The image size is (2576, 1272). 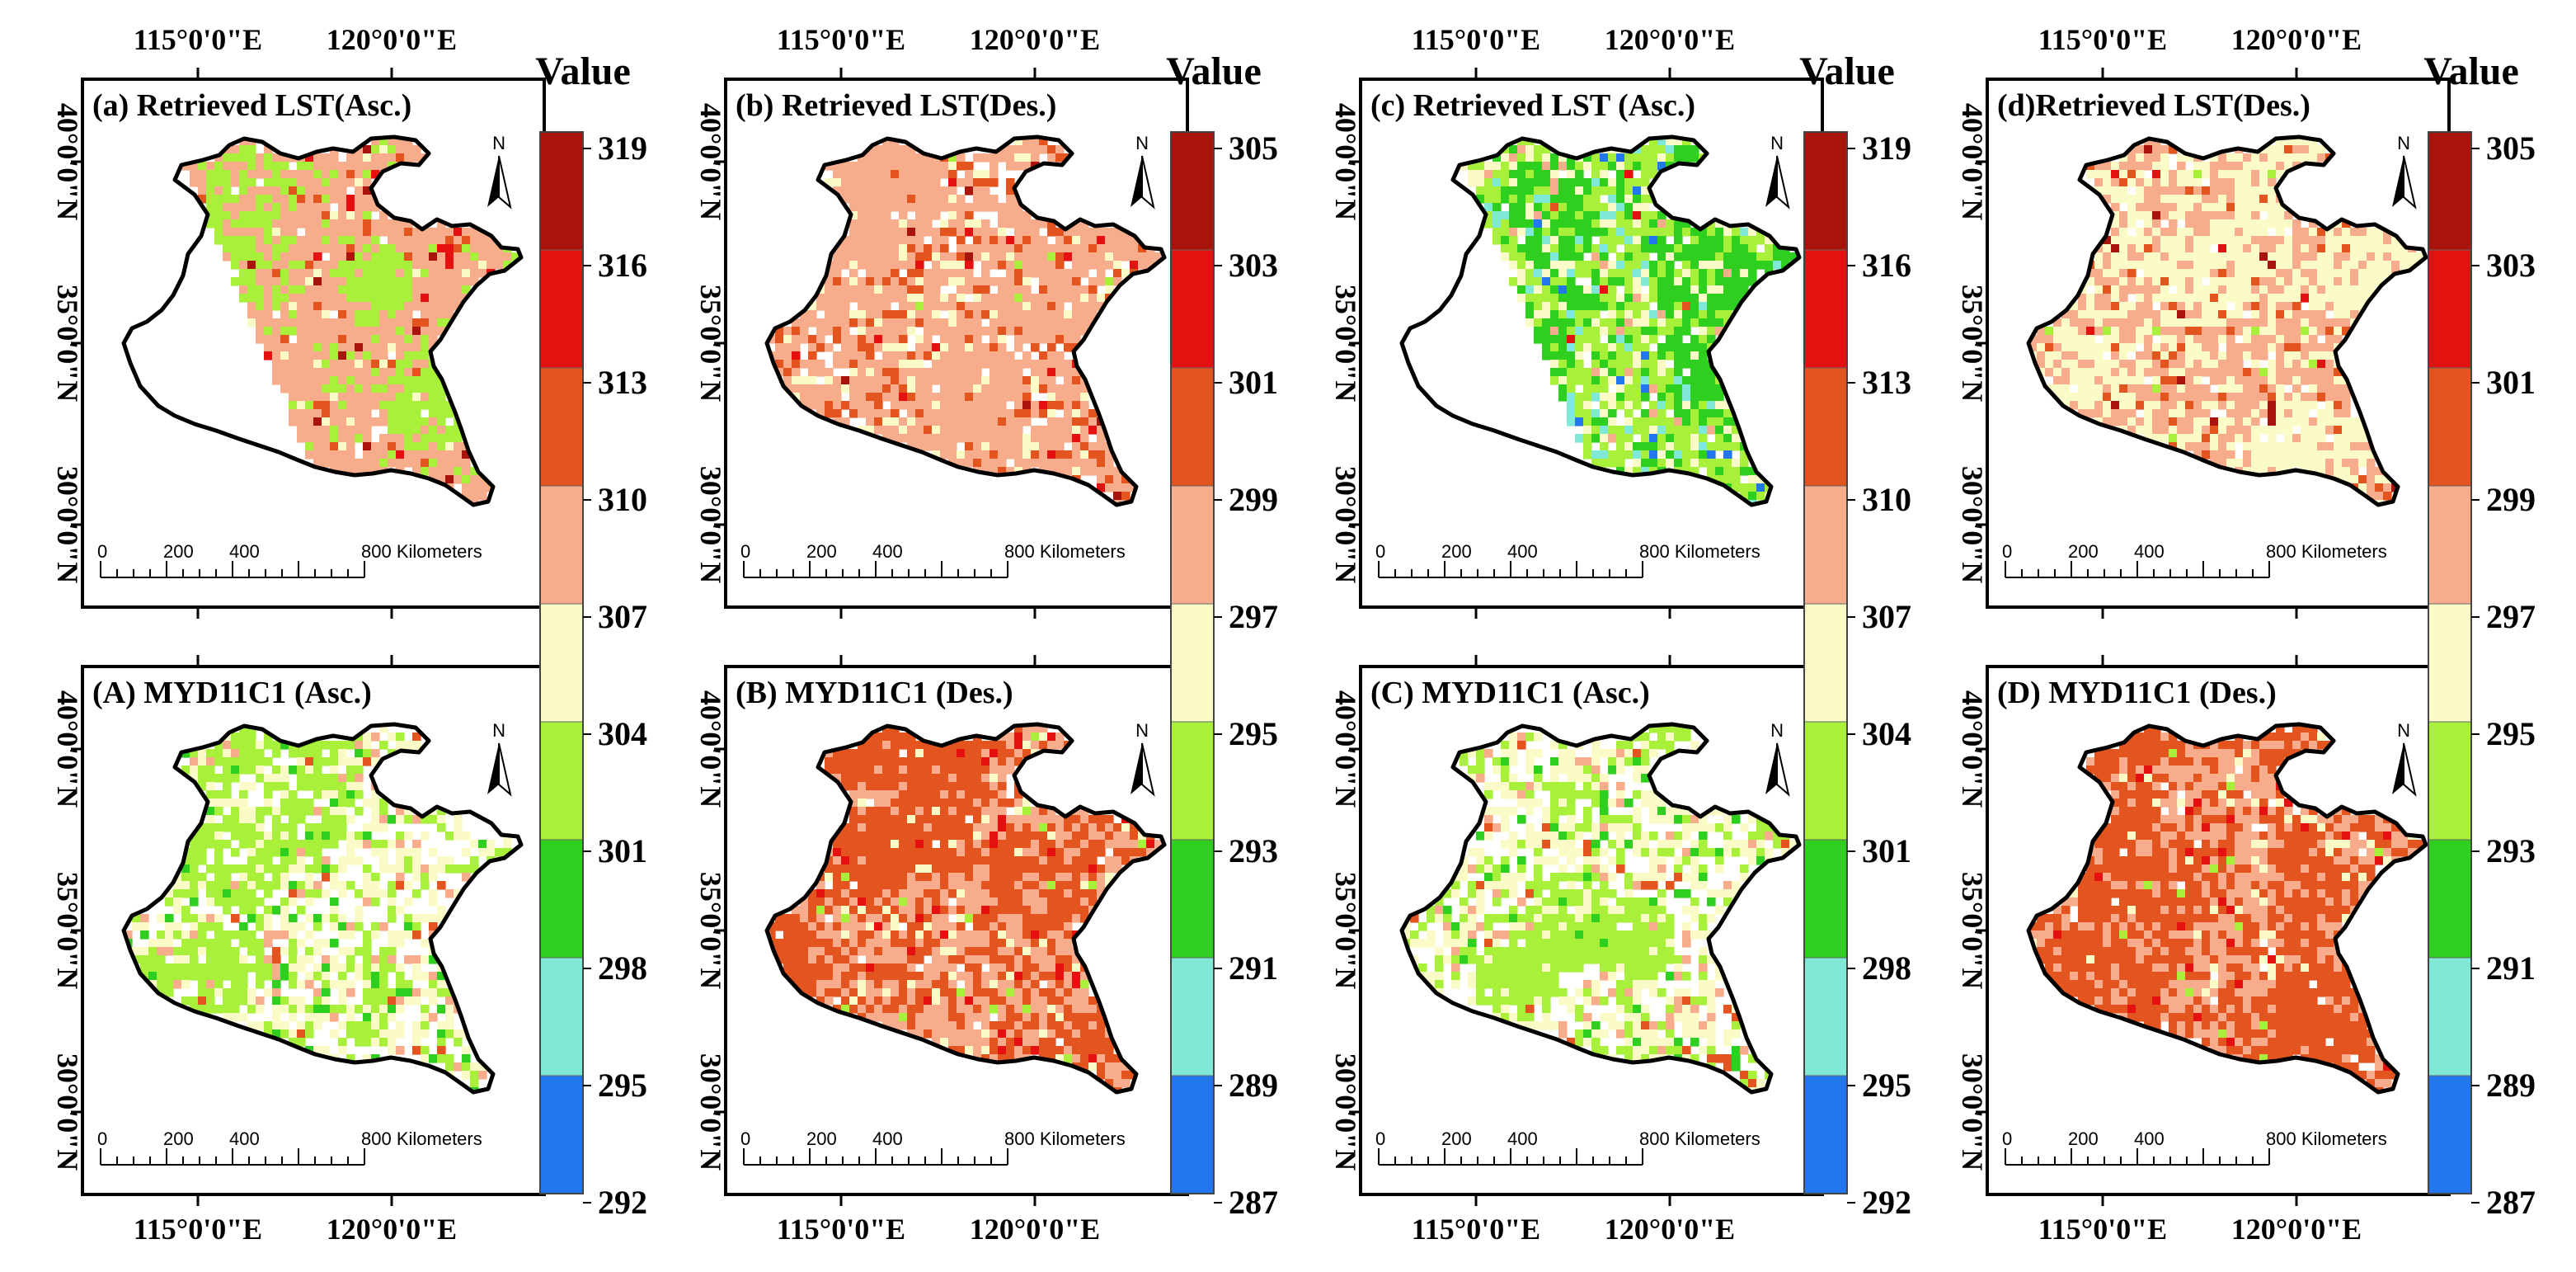 I want to click on north-arrow-icon: N, so click(x=2404, y=171).